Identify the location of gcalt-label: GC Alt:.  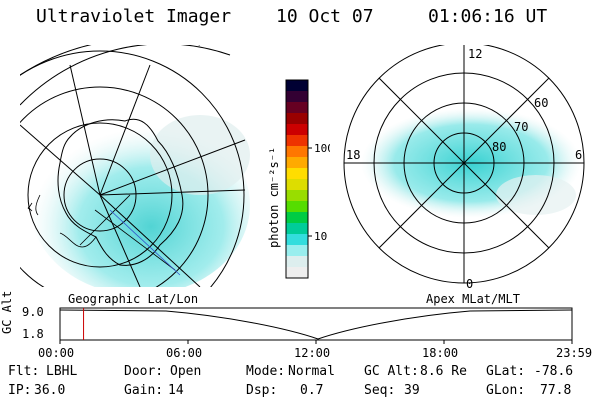
(391, 371).